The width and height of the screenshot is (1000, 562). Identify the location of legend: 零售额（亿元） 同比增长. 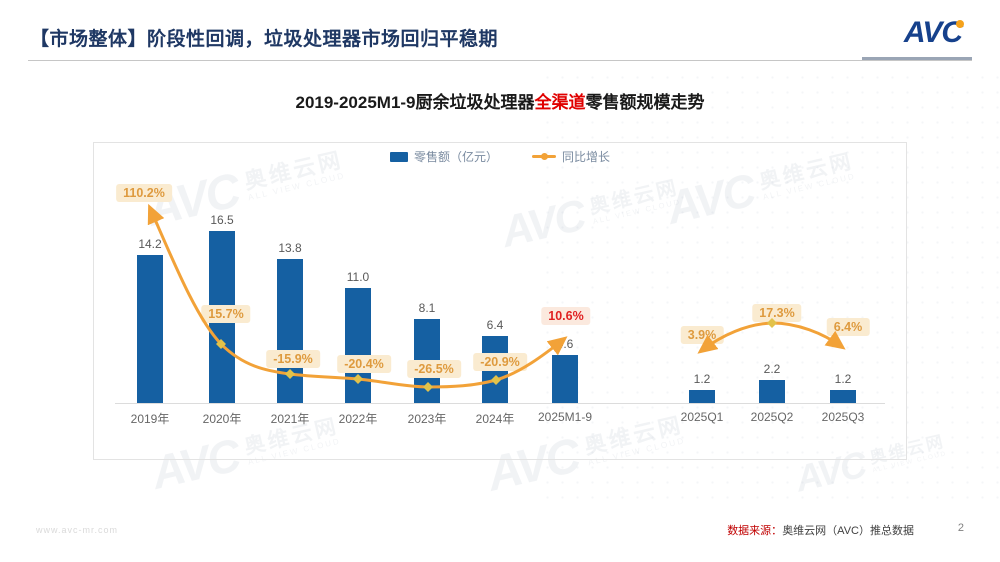
(500, 156).